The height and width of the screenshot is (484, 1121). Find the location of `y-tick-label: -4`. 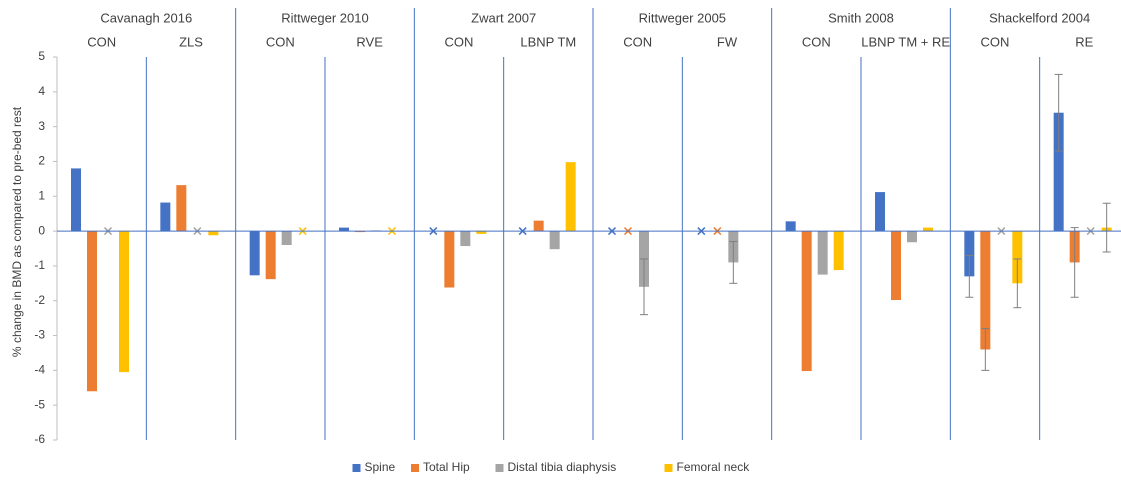

y-tick-label: -4 is located at coordinates (39, 370).